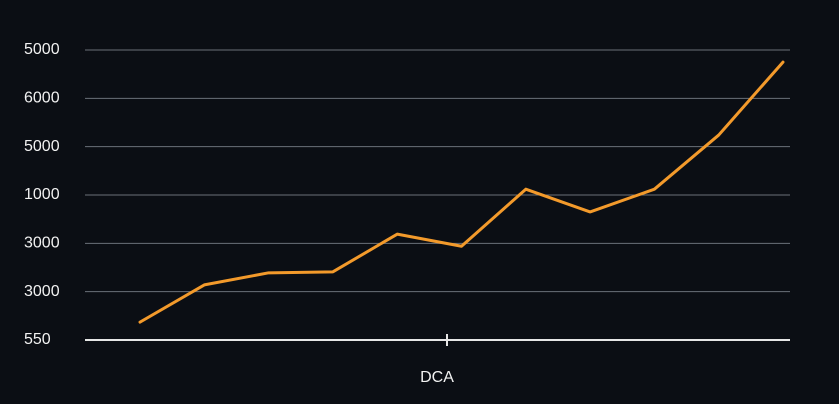  I want to click on y-tick-label: 6000, so click(42, 98).